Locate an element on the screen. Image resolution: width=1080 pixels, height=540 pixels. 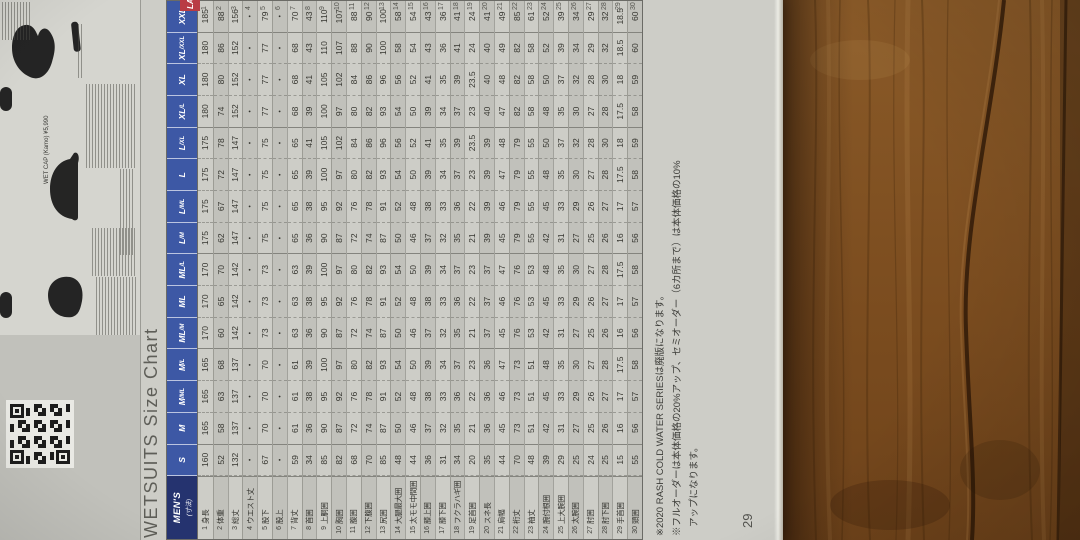
ladys-row-number: 26 is located at coordinates (574, 6).